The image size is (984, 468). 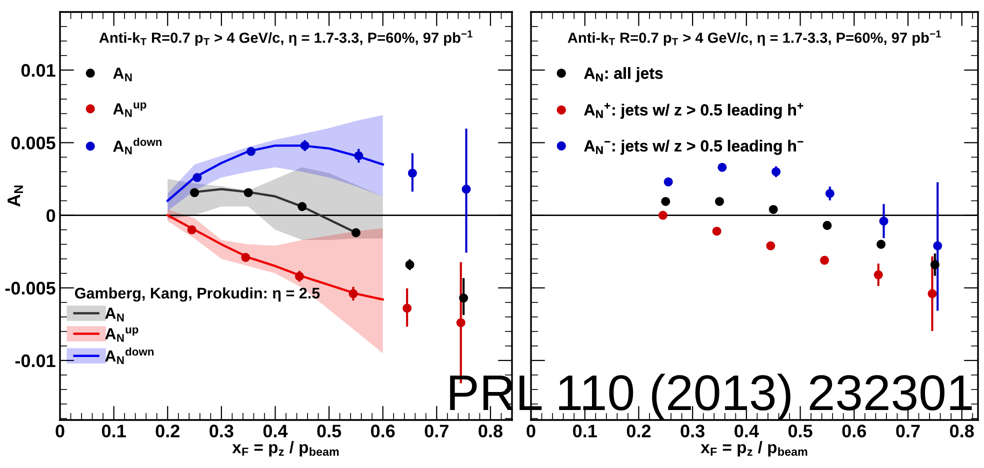 What do you see at coordinates (197, 294) in the screenshot?
I see `legend-title: Gamberg, Kang, Prokudin: η = 2.5` at bounding box center [197, 294].